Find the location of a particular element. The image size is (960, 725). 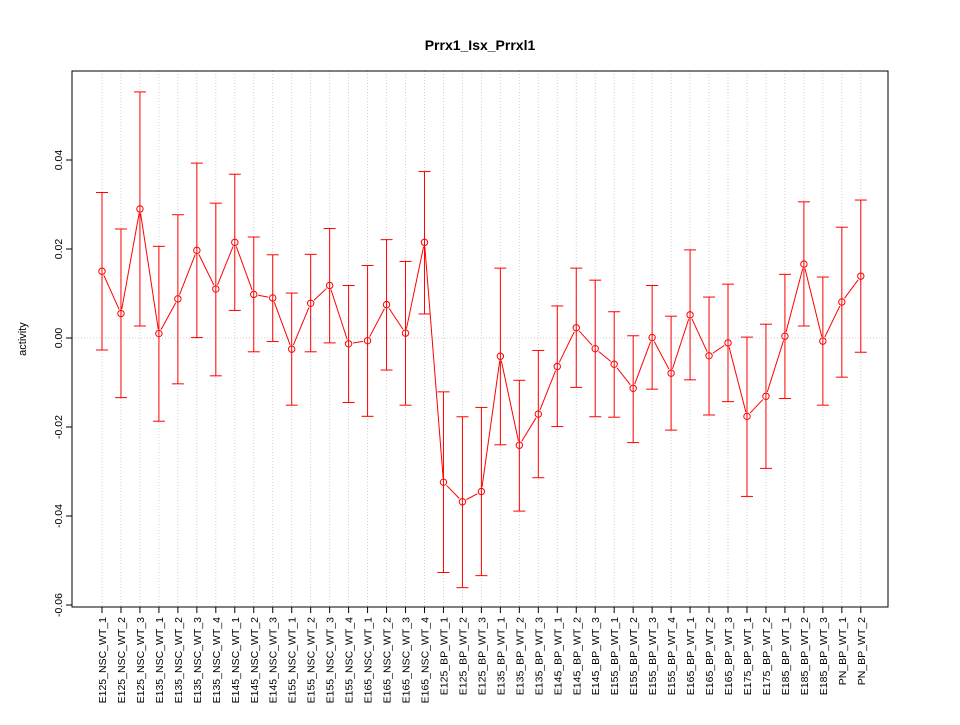

x-tick-label: E125_BP_WT_2 is located at coordinates (463, 656).